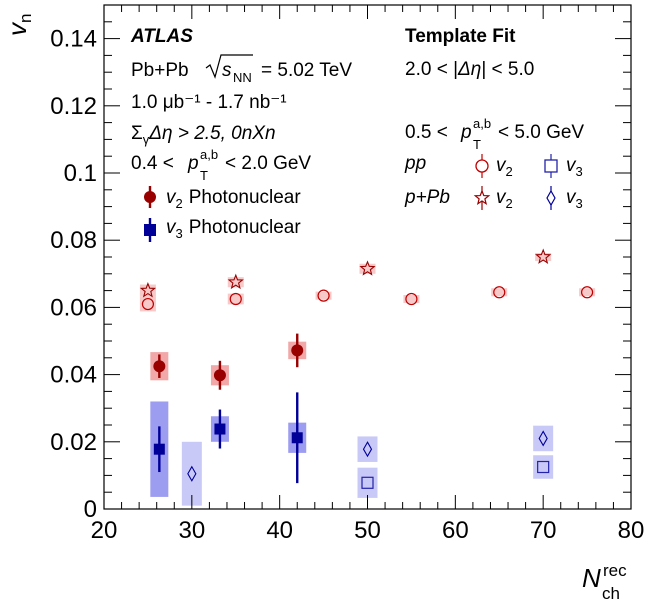 Image resolution: width=651 pixels, height=607 pixels. What do you see at coordinates (73, 307) in the screenshot?
I see `y-tick-label: 0.06` at bounding box center [73, 307].